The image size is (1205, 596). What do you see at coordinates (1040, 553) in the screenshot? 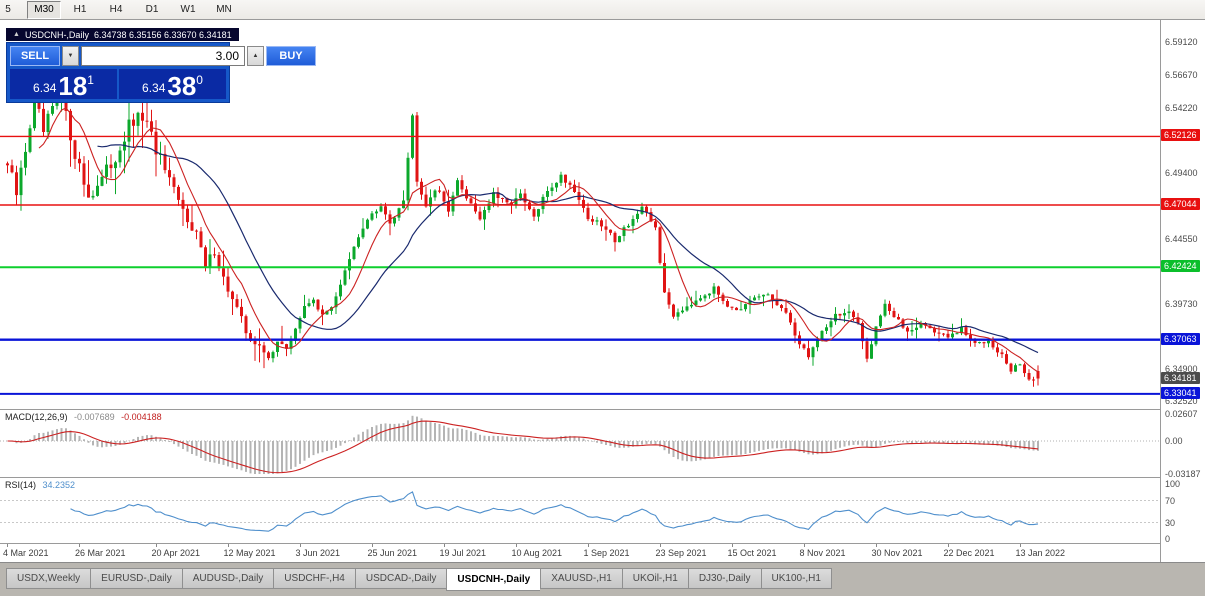
I see `time-axis-label: 13 Jan 2022` at bounding box center [1040, 553].